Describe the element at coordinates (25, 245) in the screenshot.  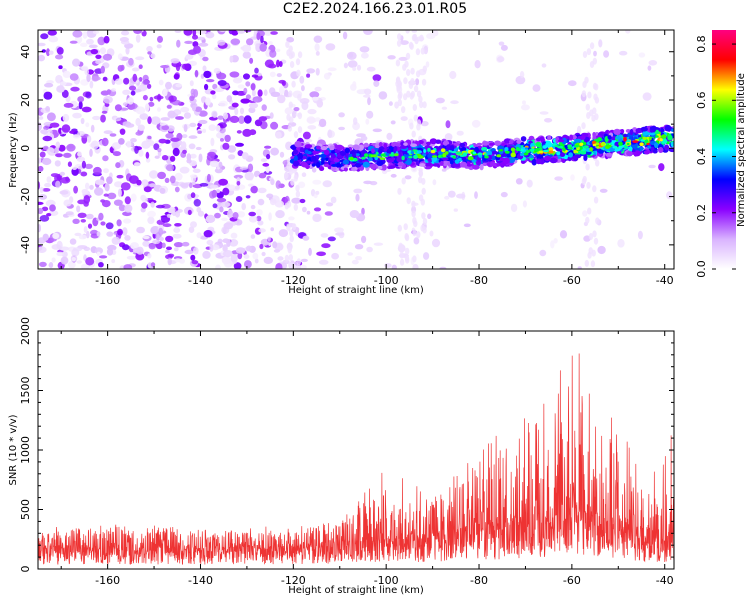
I see `y-tick-label: -40` at that location.